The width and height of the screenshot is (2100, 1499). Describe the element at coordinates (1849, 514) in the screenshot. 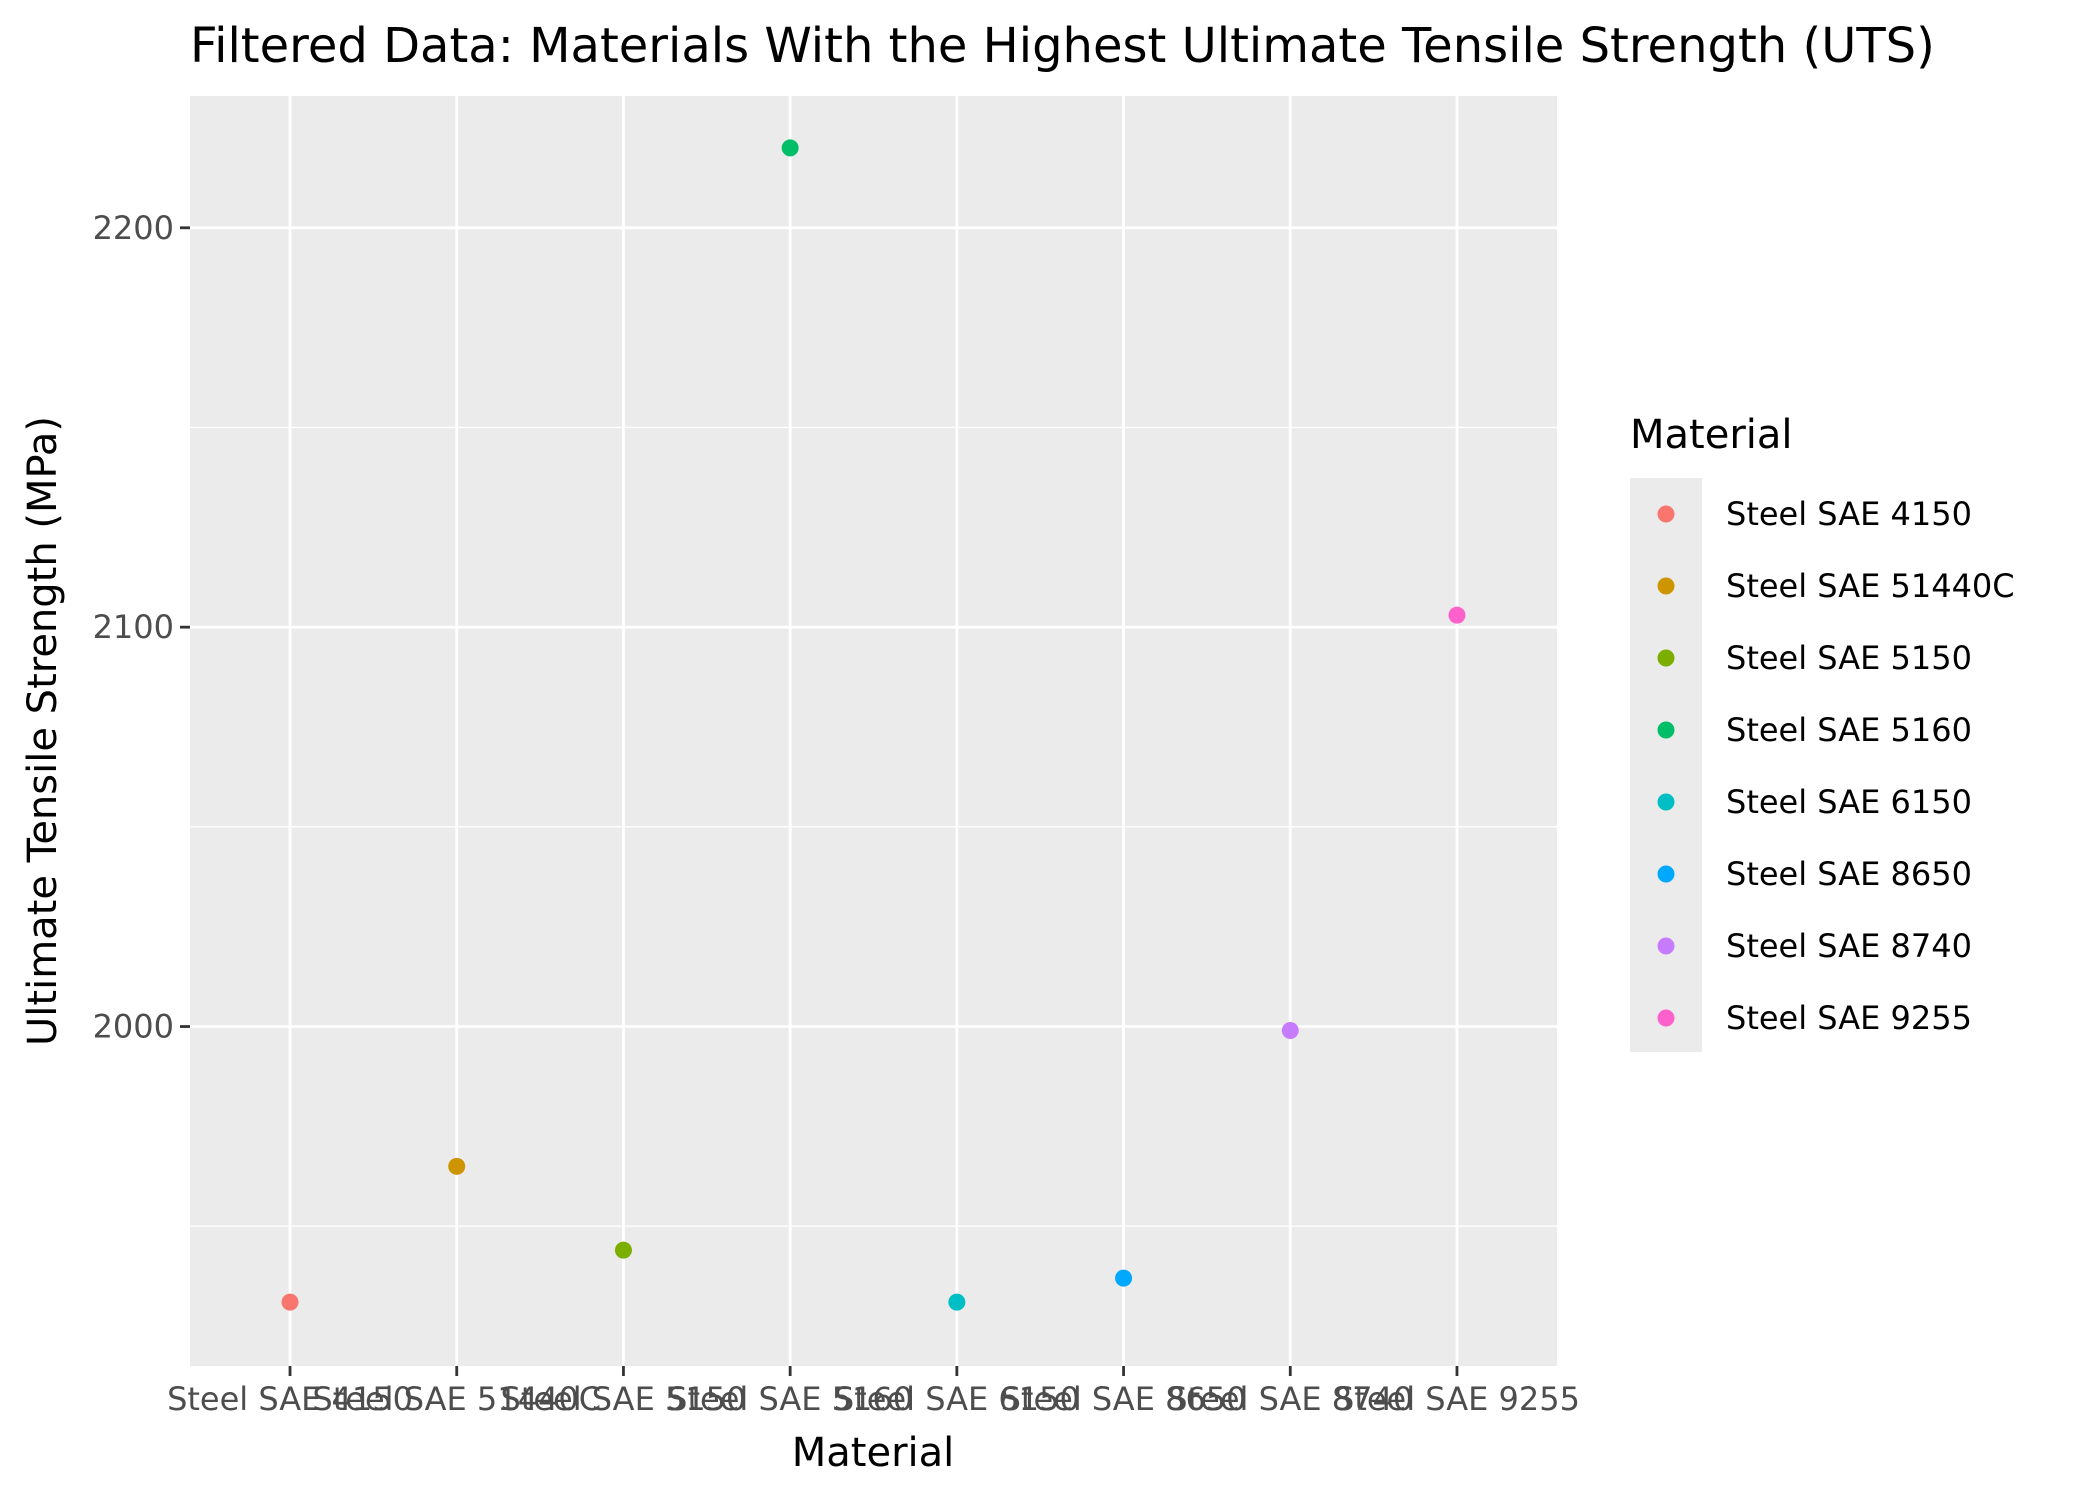

I see `legend-label: Steel SAE 4150` at that location.